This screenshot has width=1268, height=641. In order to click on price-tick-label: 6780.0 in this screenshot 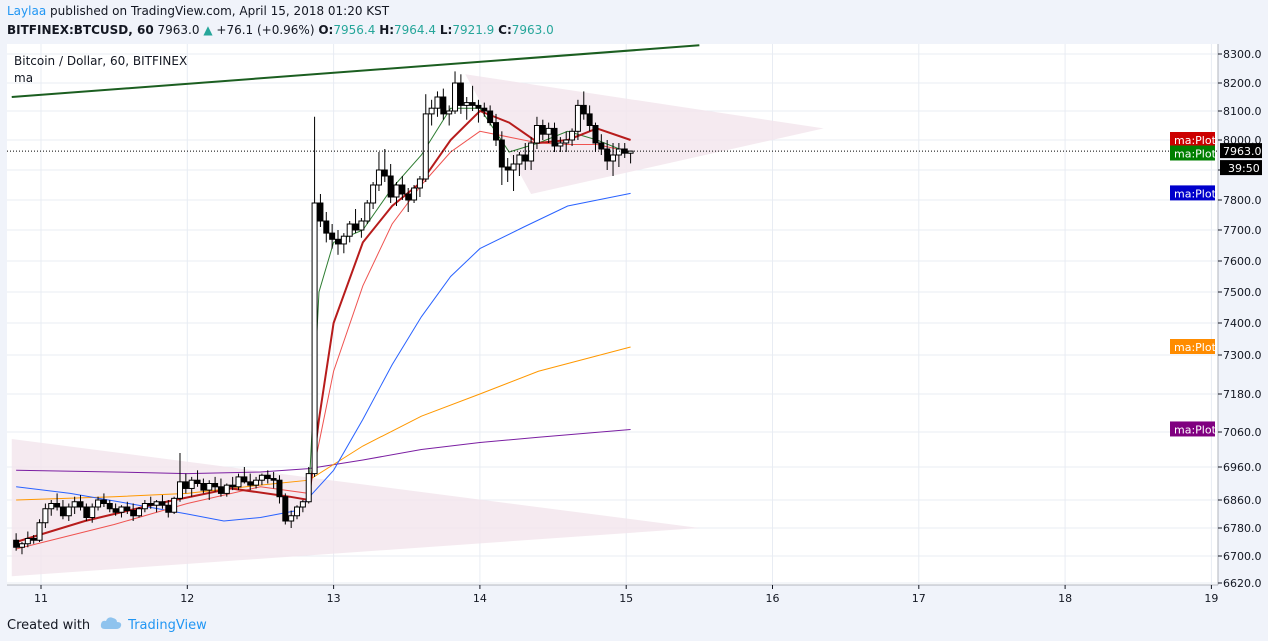, I will do `click(1242, 528)`.